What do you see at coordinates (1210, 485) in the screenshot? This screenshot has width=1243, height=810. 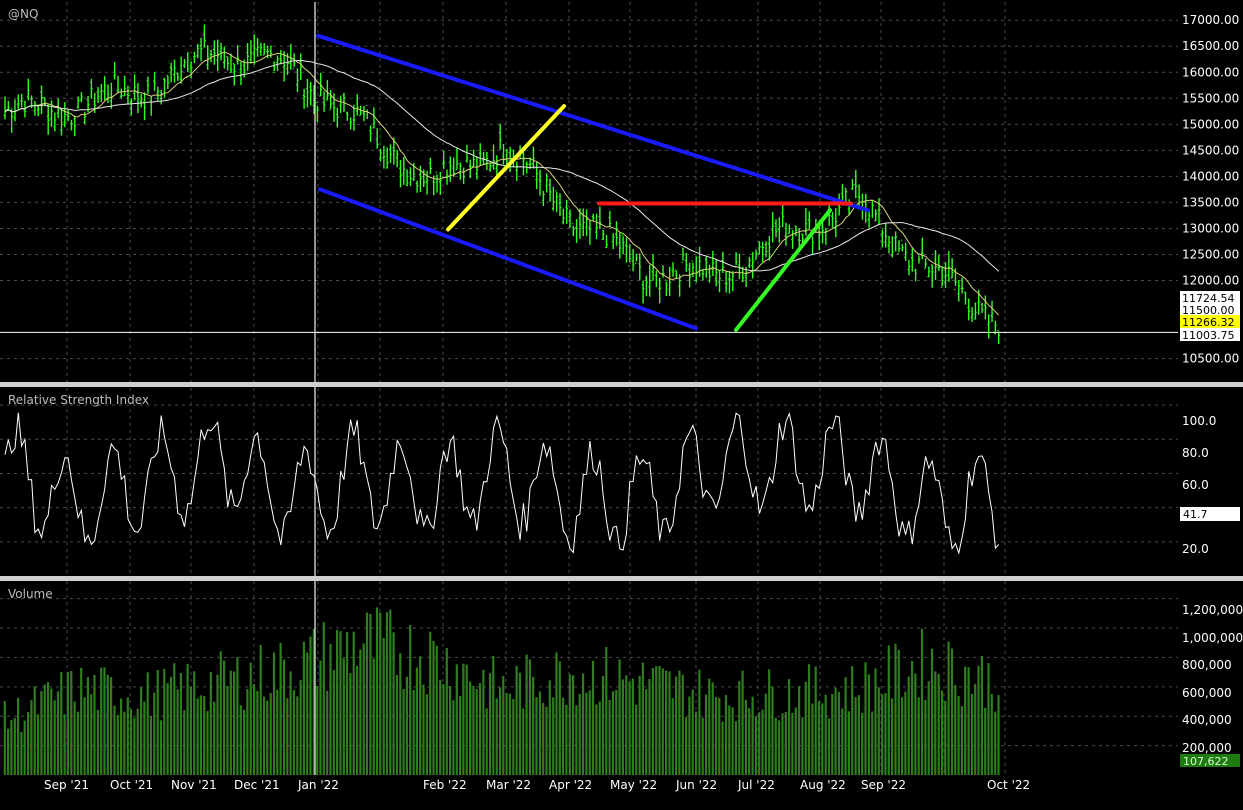 I see `rsi-axis: 100.0 80.0 60.0 20.0 41.7` at bounding box center [1210, 485].